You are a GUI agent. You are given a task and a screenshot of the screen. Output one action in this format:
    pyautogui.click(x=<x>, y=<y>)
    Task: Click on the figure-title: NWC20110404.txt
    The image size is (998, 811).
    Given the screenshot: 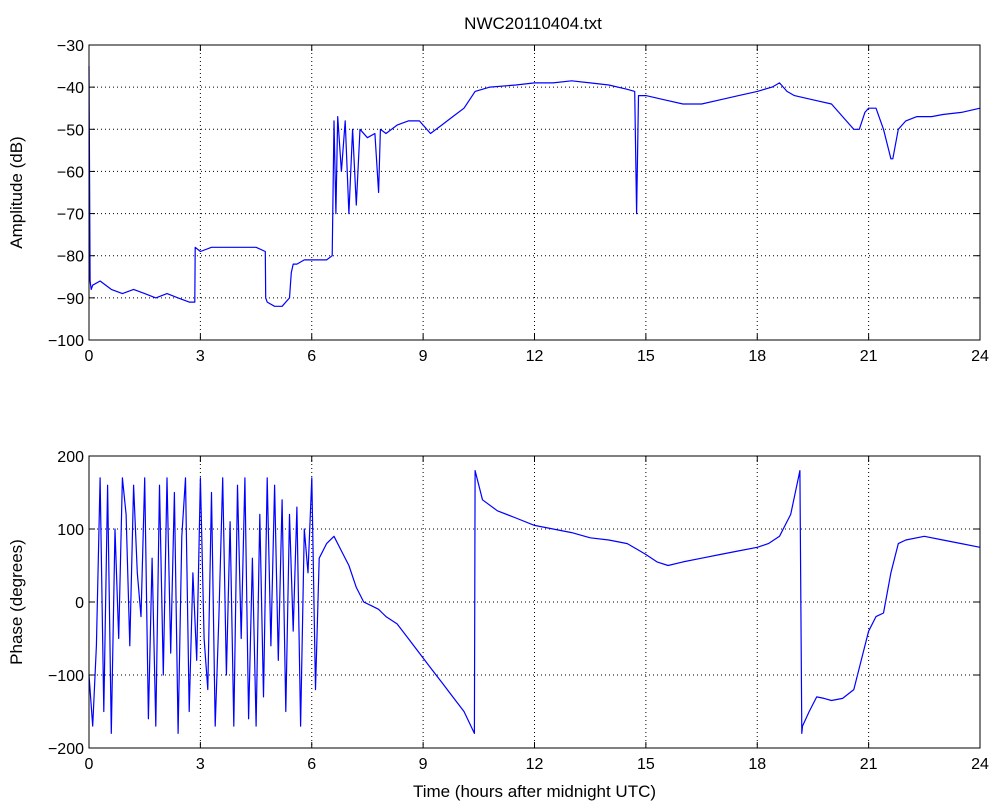 What is the action you would take?
    pyautogui.click(x=533, y=23)
    